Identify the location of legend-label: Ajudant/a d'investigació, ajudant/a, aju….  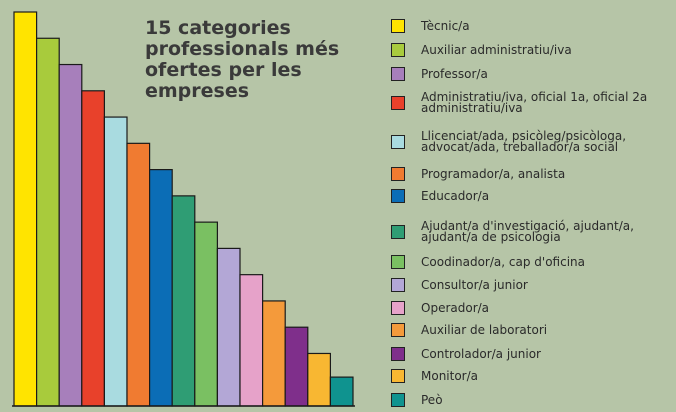
(527, 231).